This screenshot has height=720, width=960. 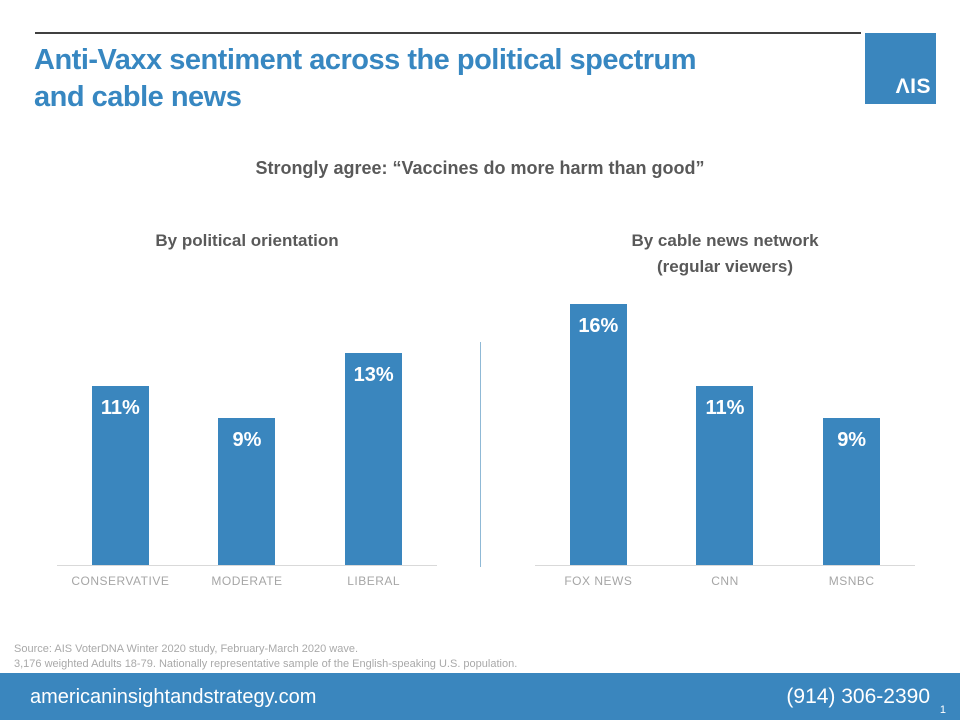 I want to click on left-chart-title: By political orientation, so click(x=247, y=241).